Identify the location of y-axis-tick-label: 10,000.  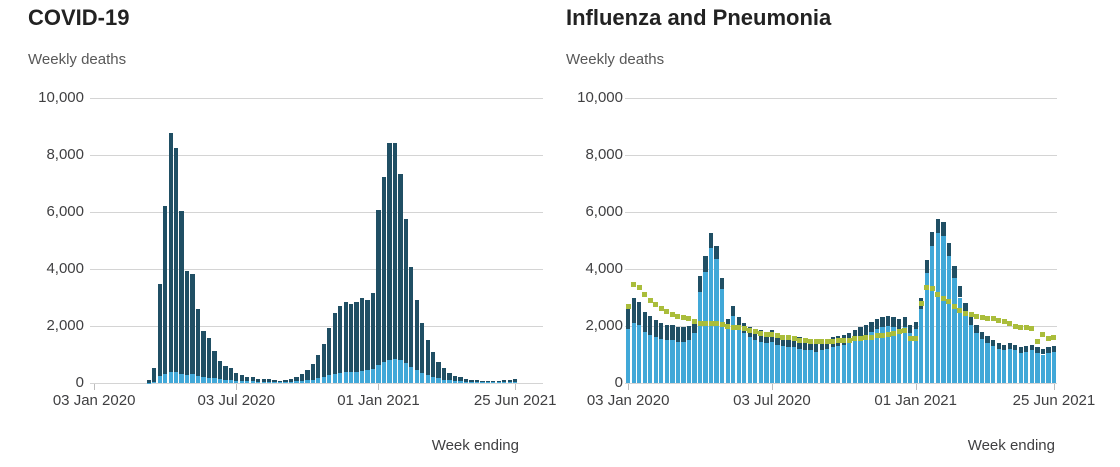
(61, 97).